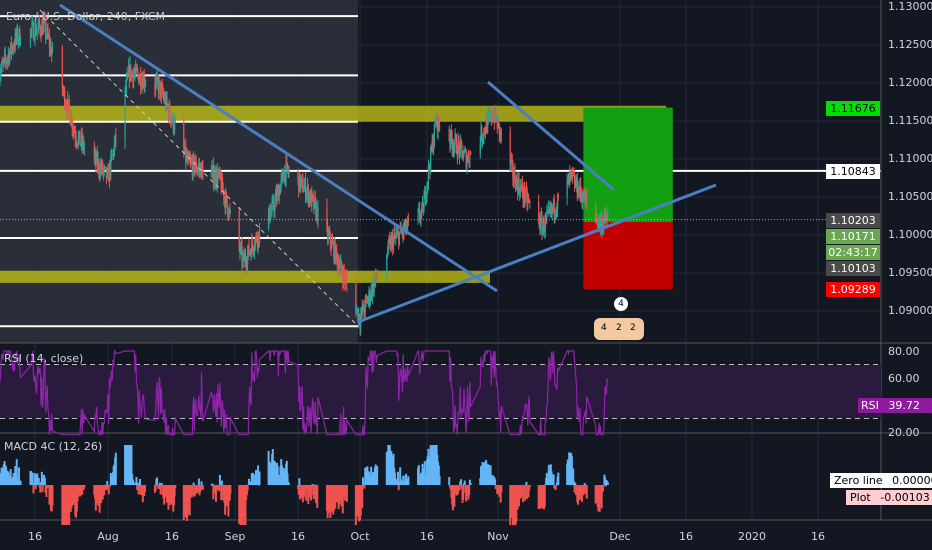 This screenshot has width=932, height=550. I want to click on price-tick: 1.09000, so click(910, 310).